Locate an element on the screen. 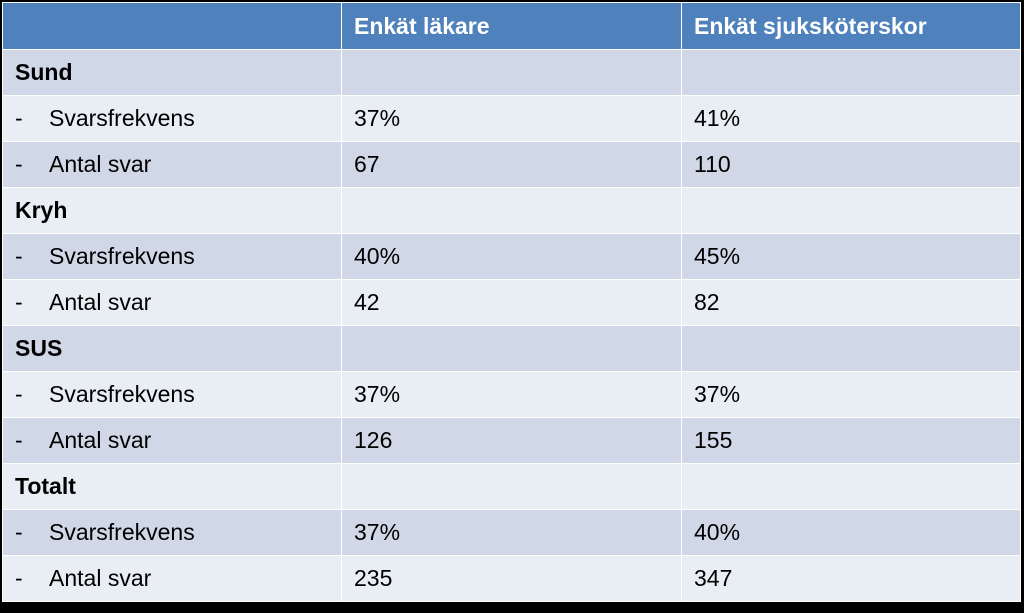 This screenshot has width=1024, height=613. sjukskoterskor-value: 40% is located at coordinates (851, 532).